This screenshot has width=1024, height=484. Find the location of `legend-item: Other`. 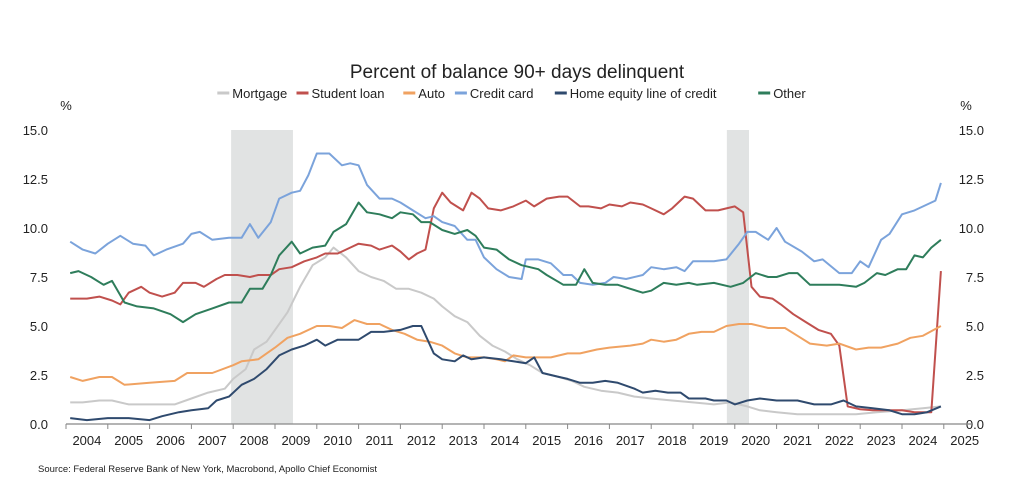

legend-item: Other is located at coordinates (782, 93).